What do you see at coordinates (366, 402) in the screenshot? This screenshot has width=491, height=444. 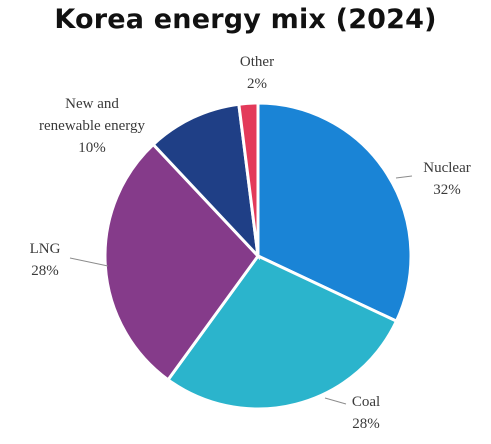 I see `slice-label-coal: Coal` at bounding box center [366, 402].